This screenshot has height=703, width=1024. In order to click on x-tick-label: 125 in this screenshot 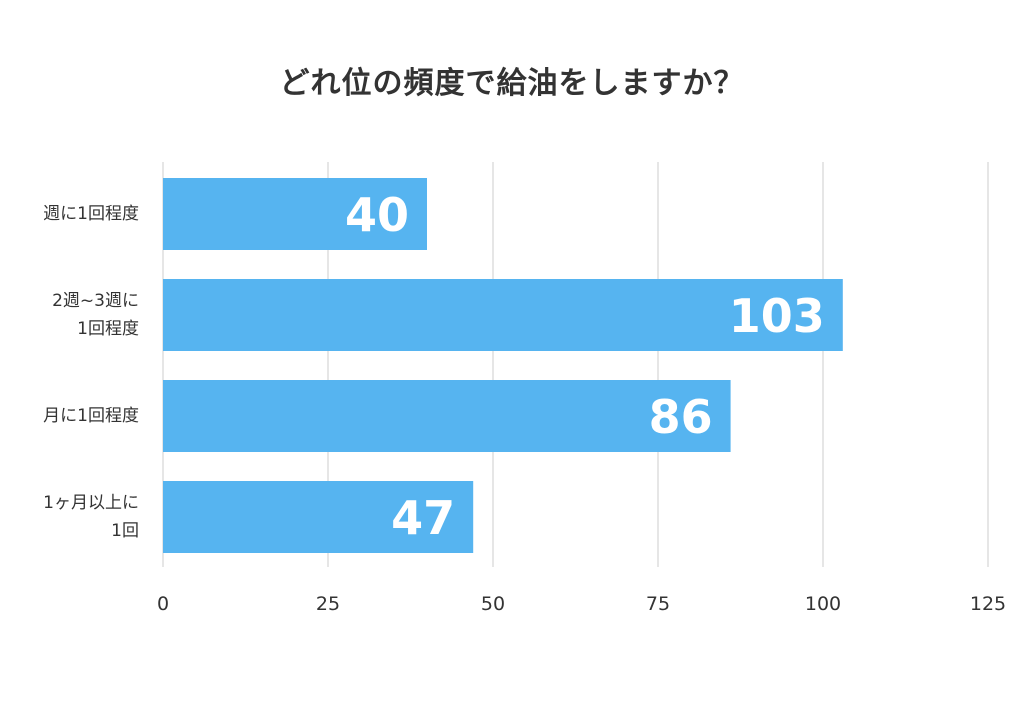, I will do `click(988, 604)`.